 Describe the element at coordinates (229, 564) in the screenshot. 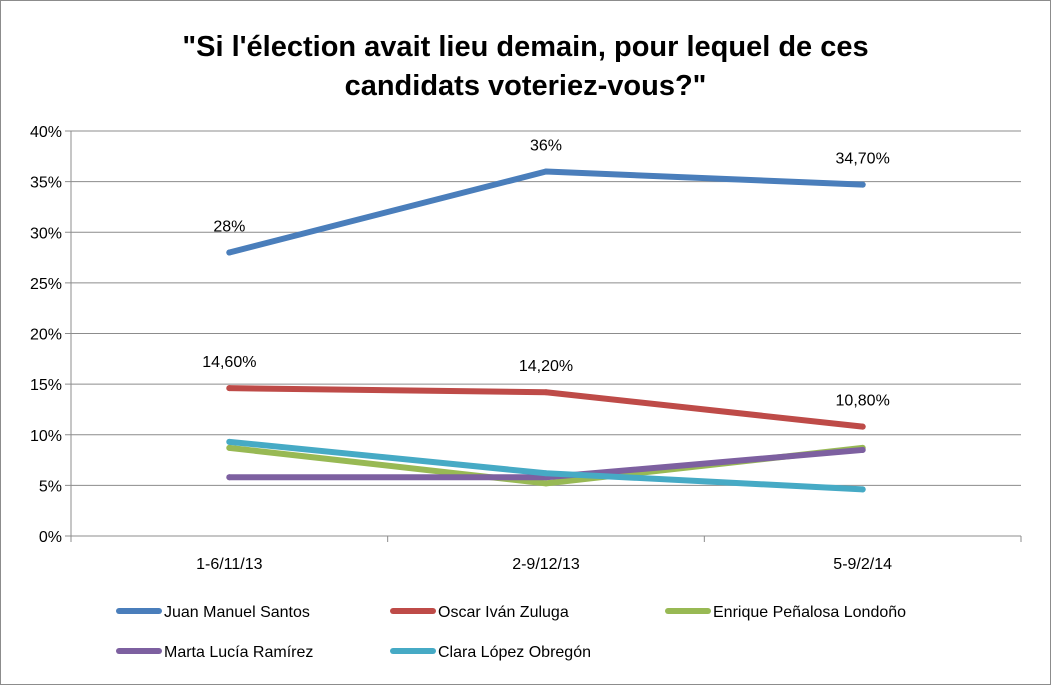

I see `x-tick-label: 1-6/11/13` at that location.